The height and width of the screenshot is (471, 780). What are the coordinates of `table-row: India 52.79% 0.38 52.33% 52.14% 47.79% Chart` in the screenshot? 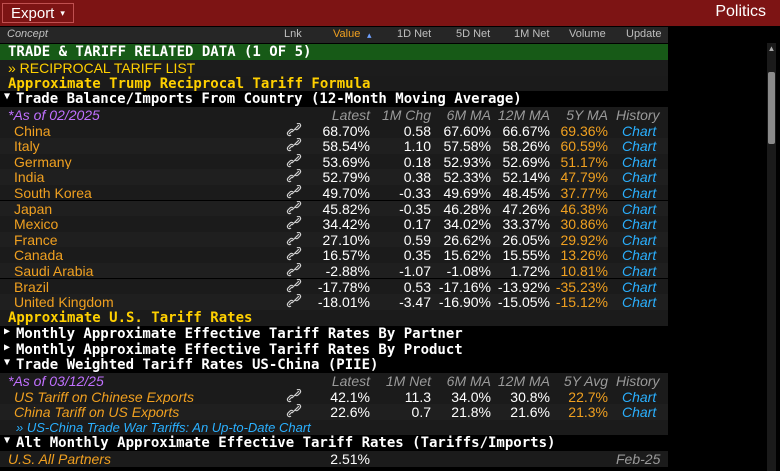 It's located at (334, 177).